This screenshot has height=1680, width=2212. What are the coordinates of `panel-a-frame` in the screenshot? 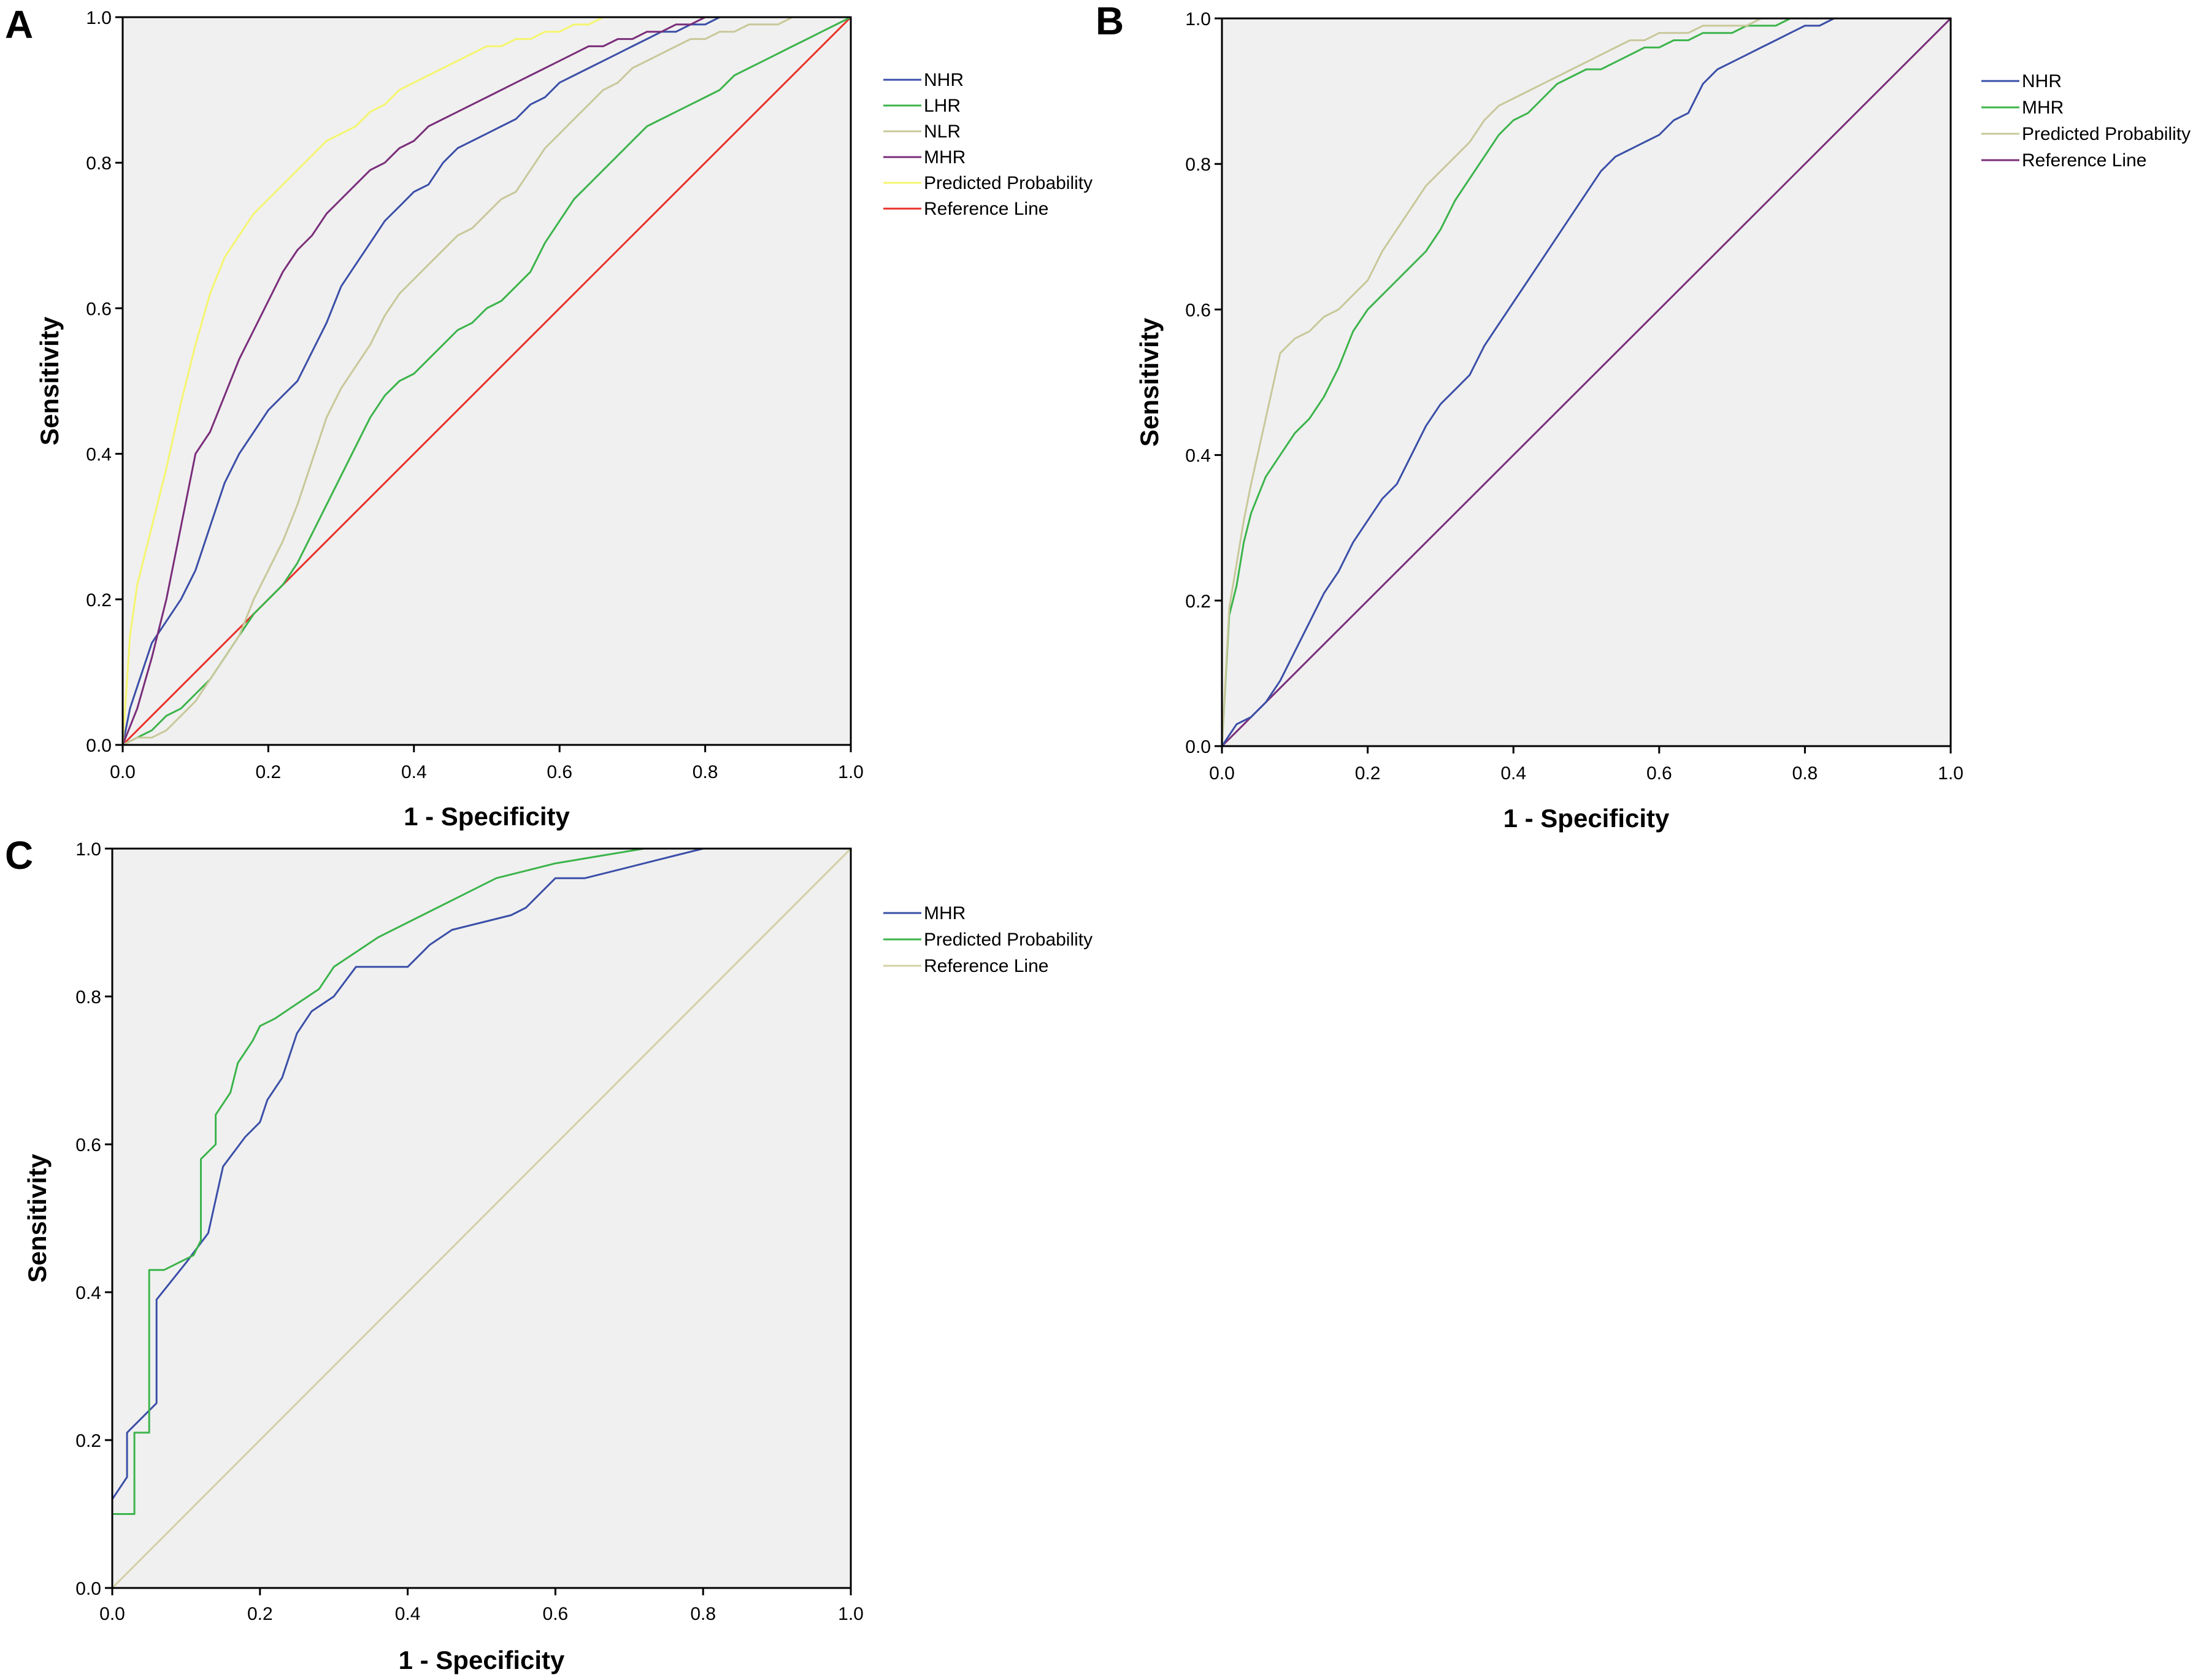 It's located at (487, 381).